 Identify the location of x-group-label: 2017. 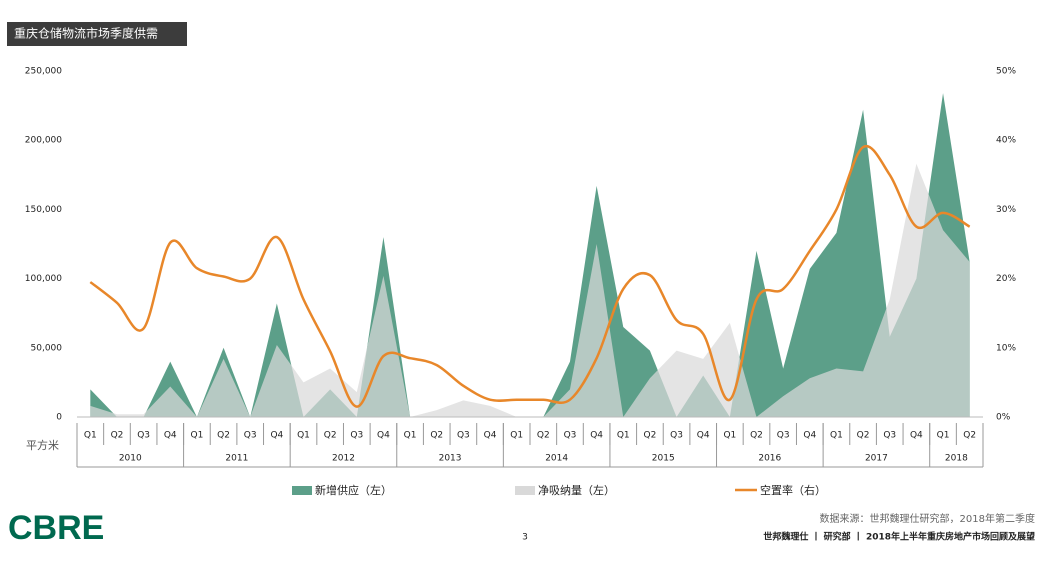
(876, 459).